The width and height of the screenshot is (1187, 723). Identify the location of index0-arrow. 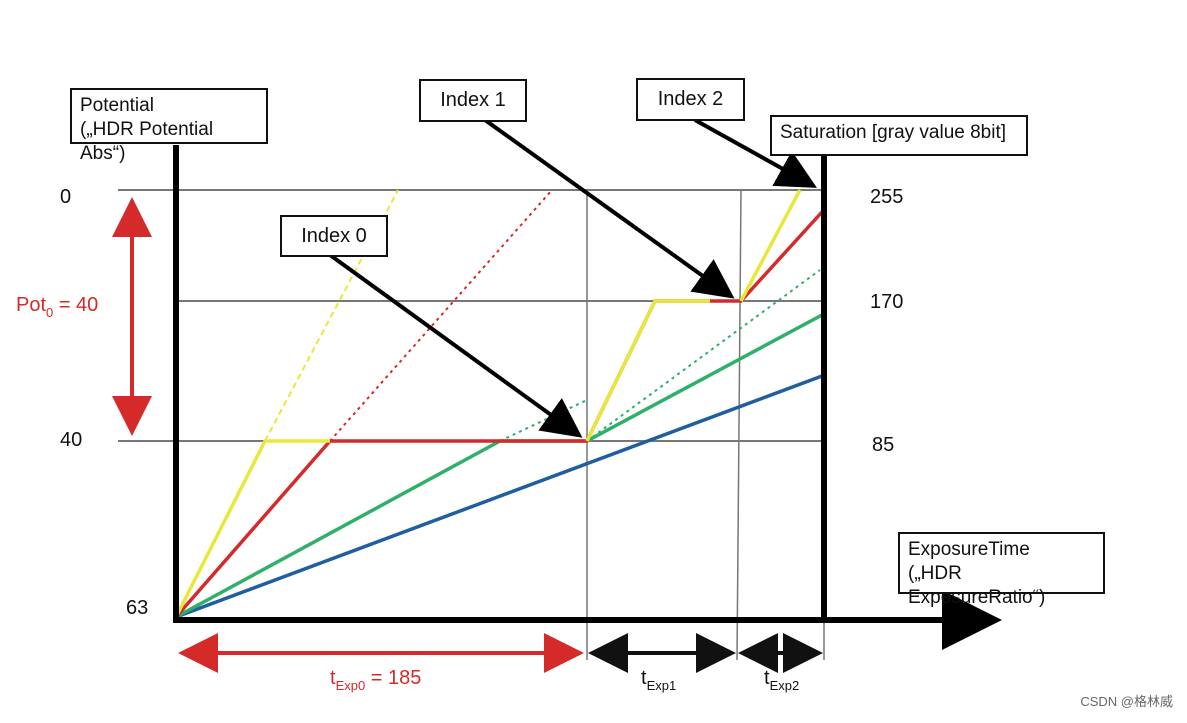
(455, 345).